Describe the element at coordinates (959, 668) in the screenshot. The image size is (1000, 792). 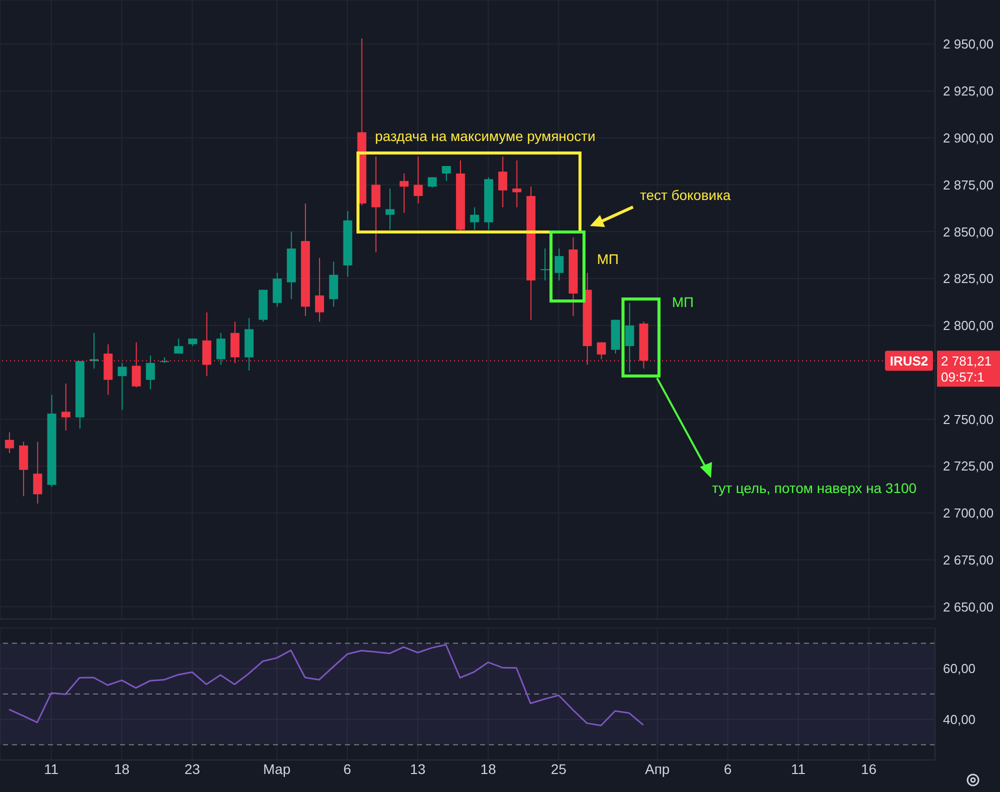
I see `y-tick-label: 60,00` at that location.